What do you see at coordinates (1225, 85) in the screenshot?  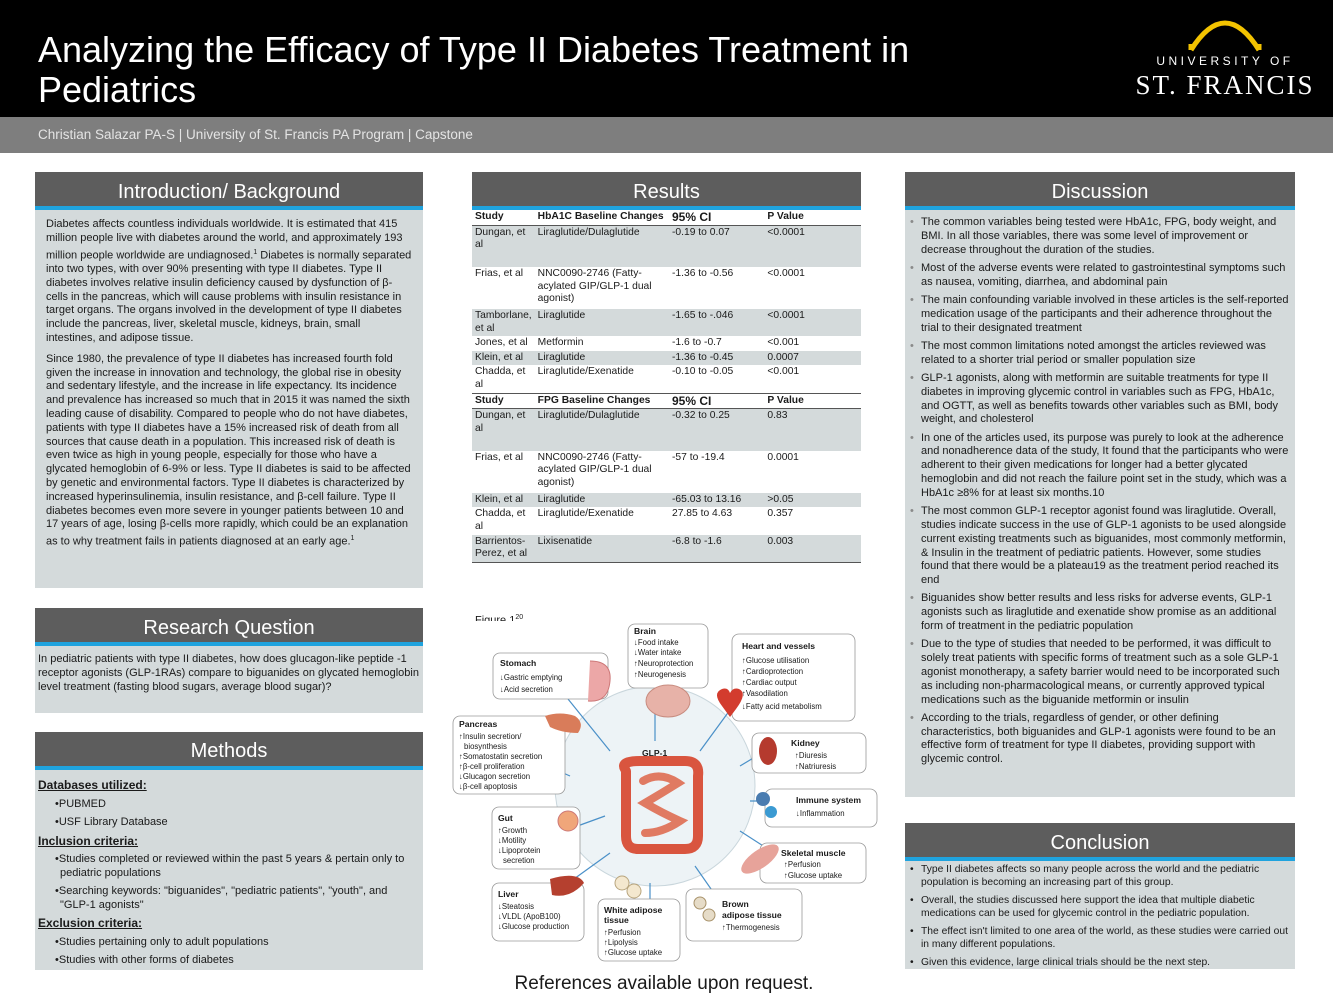 I see `logo-text-st-francis: ST. FRANCIS` at bounding box center [1225, 85].